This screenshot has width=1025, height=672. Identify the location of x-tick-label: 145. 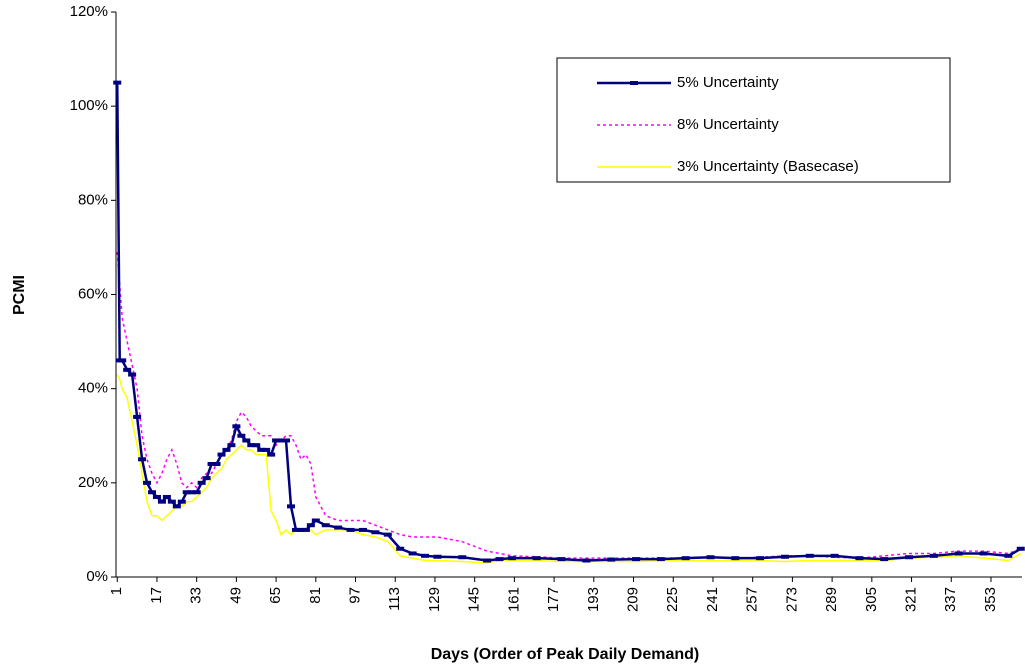
(474, 599).